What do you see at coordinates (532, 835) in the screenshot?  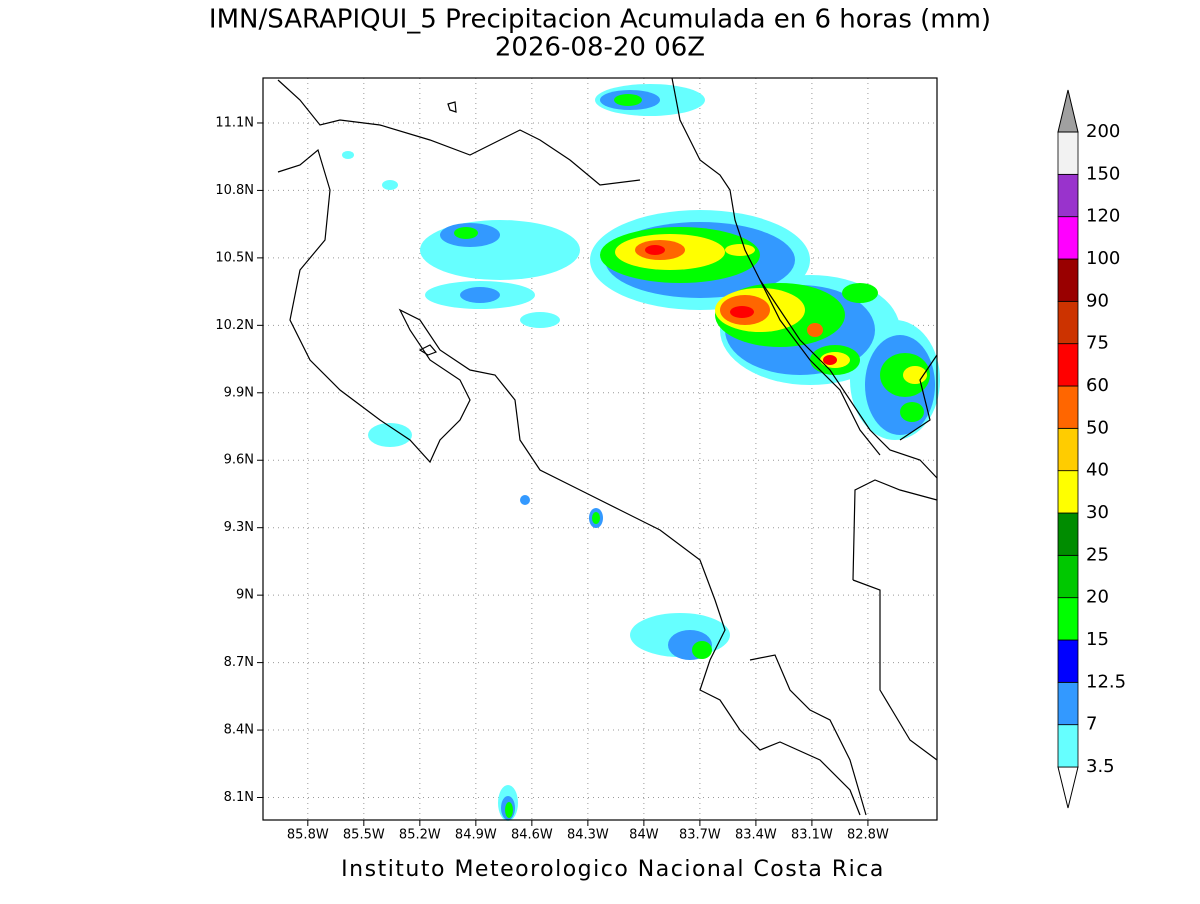 I see `x-tick-label: 84.6W` at bounding box center [532, 835].